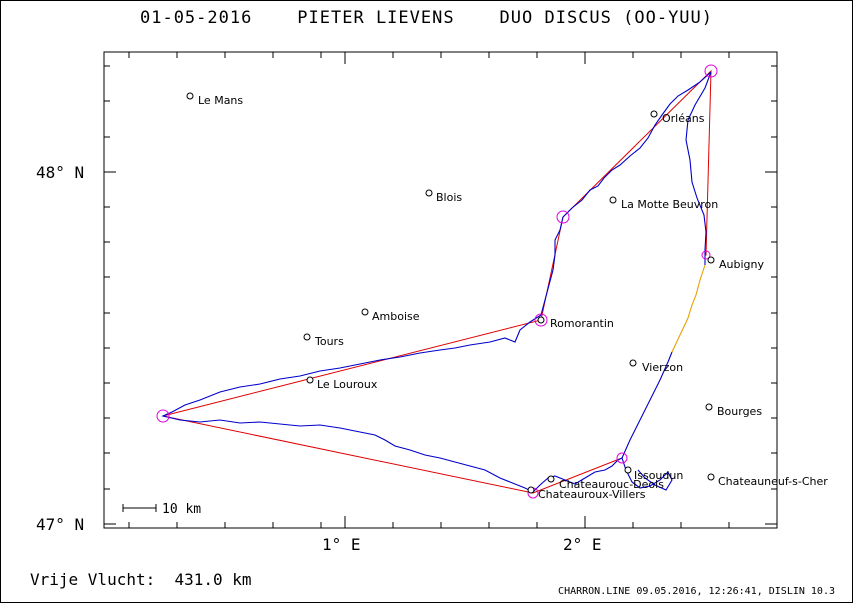  What do you see at coordinates (711, 477) in the screenshot?
I see `city-marker-chateauneuf` at bounding box center [711, 477].